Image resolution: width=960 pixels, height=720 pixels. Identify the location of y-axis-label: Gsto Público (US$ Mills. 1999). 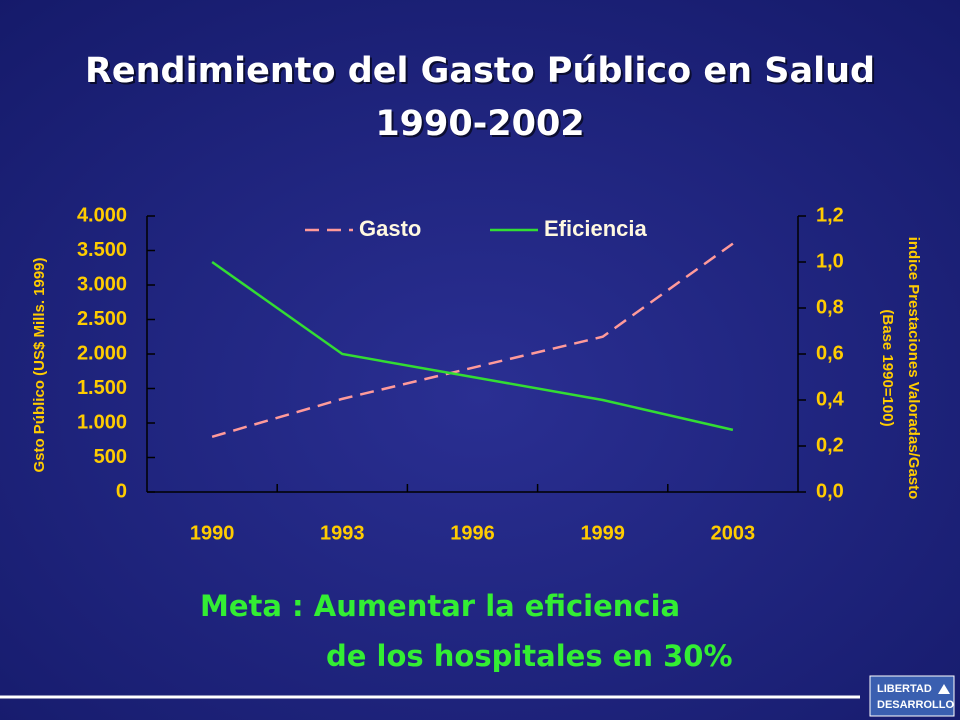
(39, 364).